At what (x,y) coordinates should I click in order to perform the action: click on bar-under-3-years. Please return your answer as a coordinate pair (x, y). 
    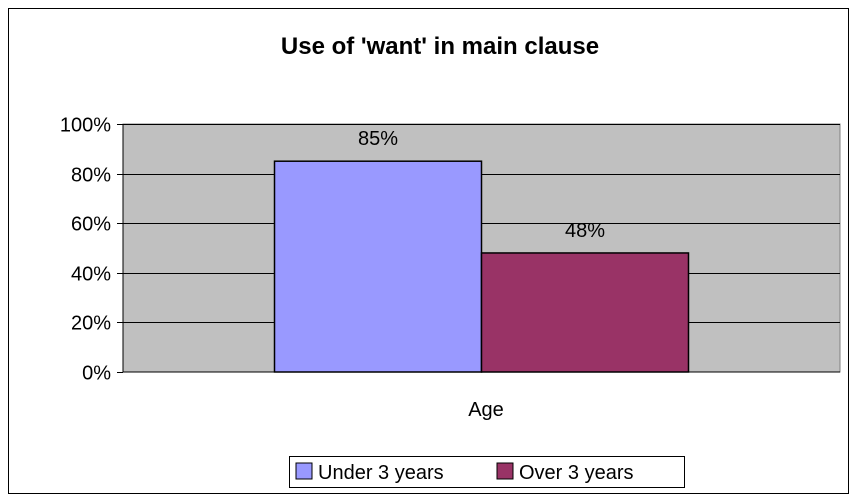
    Looking at the image, I should click on (378, 266).